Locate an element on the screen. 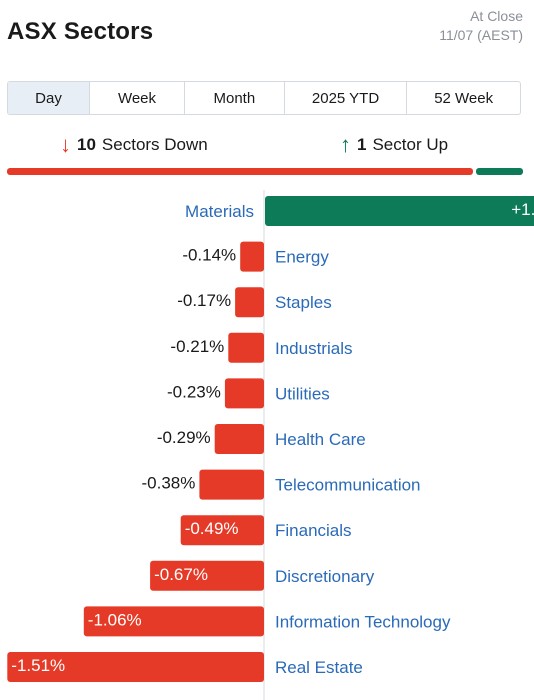 This screenshot has height=700, width=534. bar-industrials is located at coordinates (246, 347).